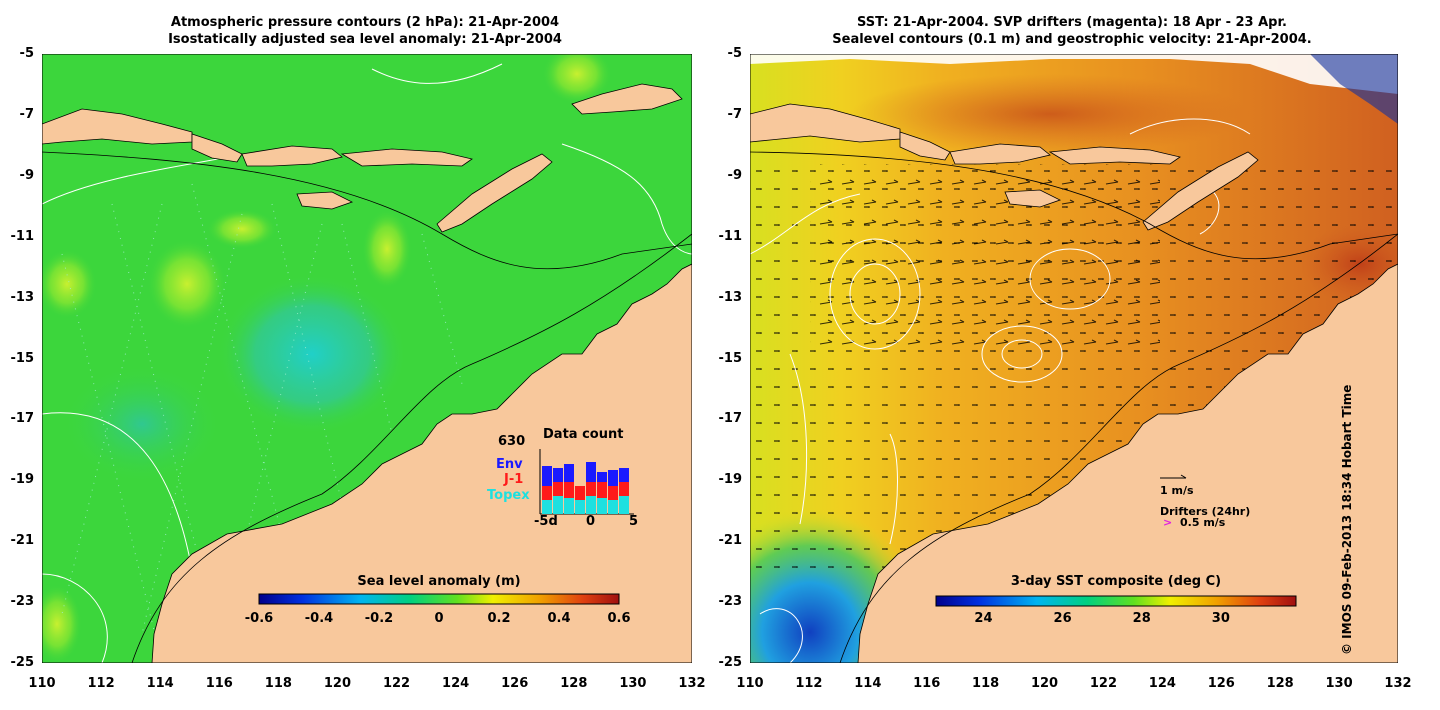  What do you see at coordinates (499, 618) in the screenshot?
I see `colorbar-tick-label: 0.2` at bounding box center [499, 618].